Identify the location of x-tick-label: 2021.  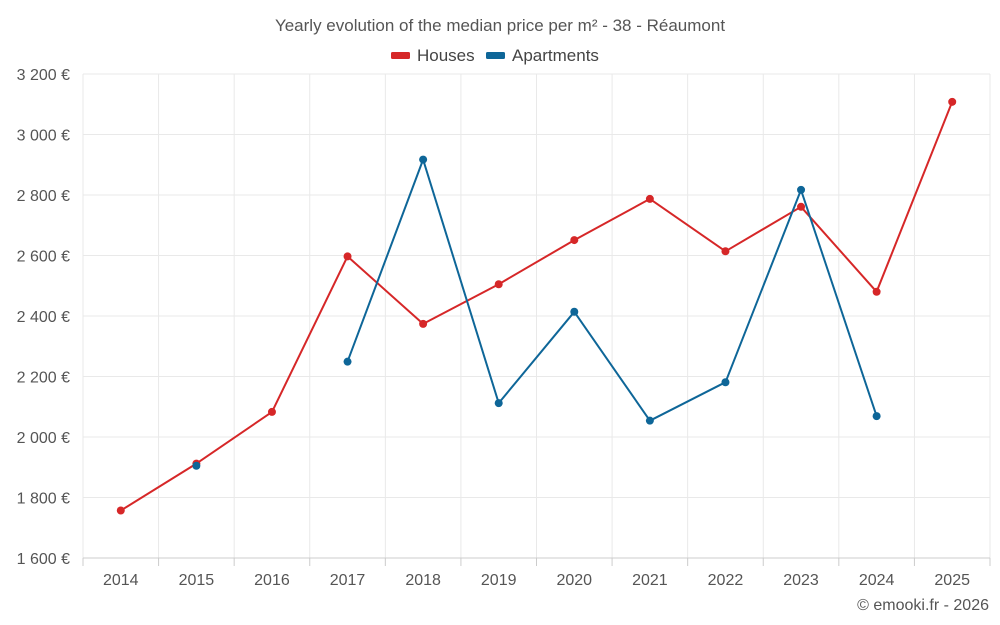
(650, 580).